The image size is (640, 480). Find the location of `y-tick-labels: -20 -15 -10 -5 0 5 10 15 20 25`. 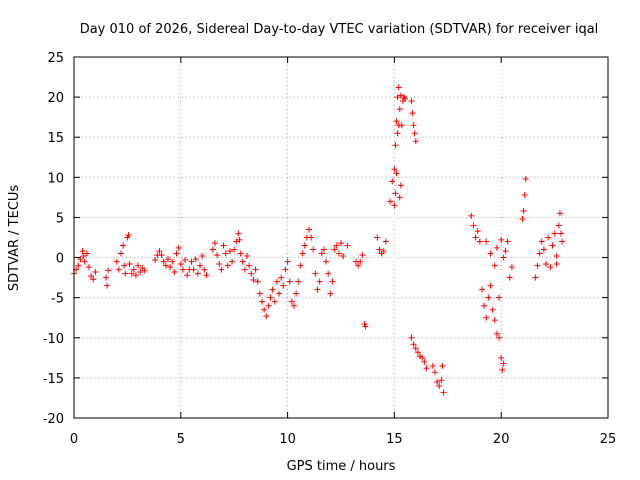

y-tick-labels: -20 -15 -10 -5 0 5 10 15 20 25 is located at coordinates (53, 239).